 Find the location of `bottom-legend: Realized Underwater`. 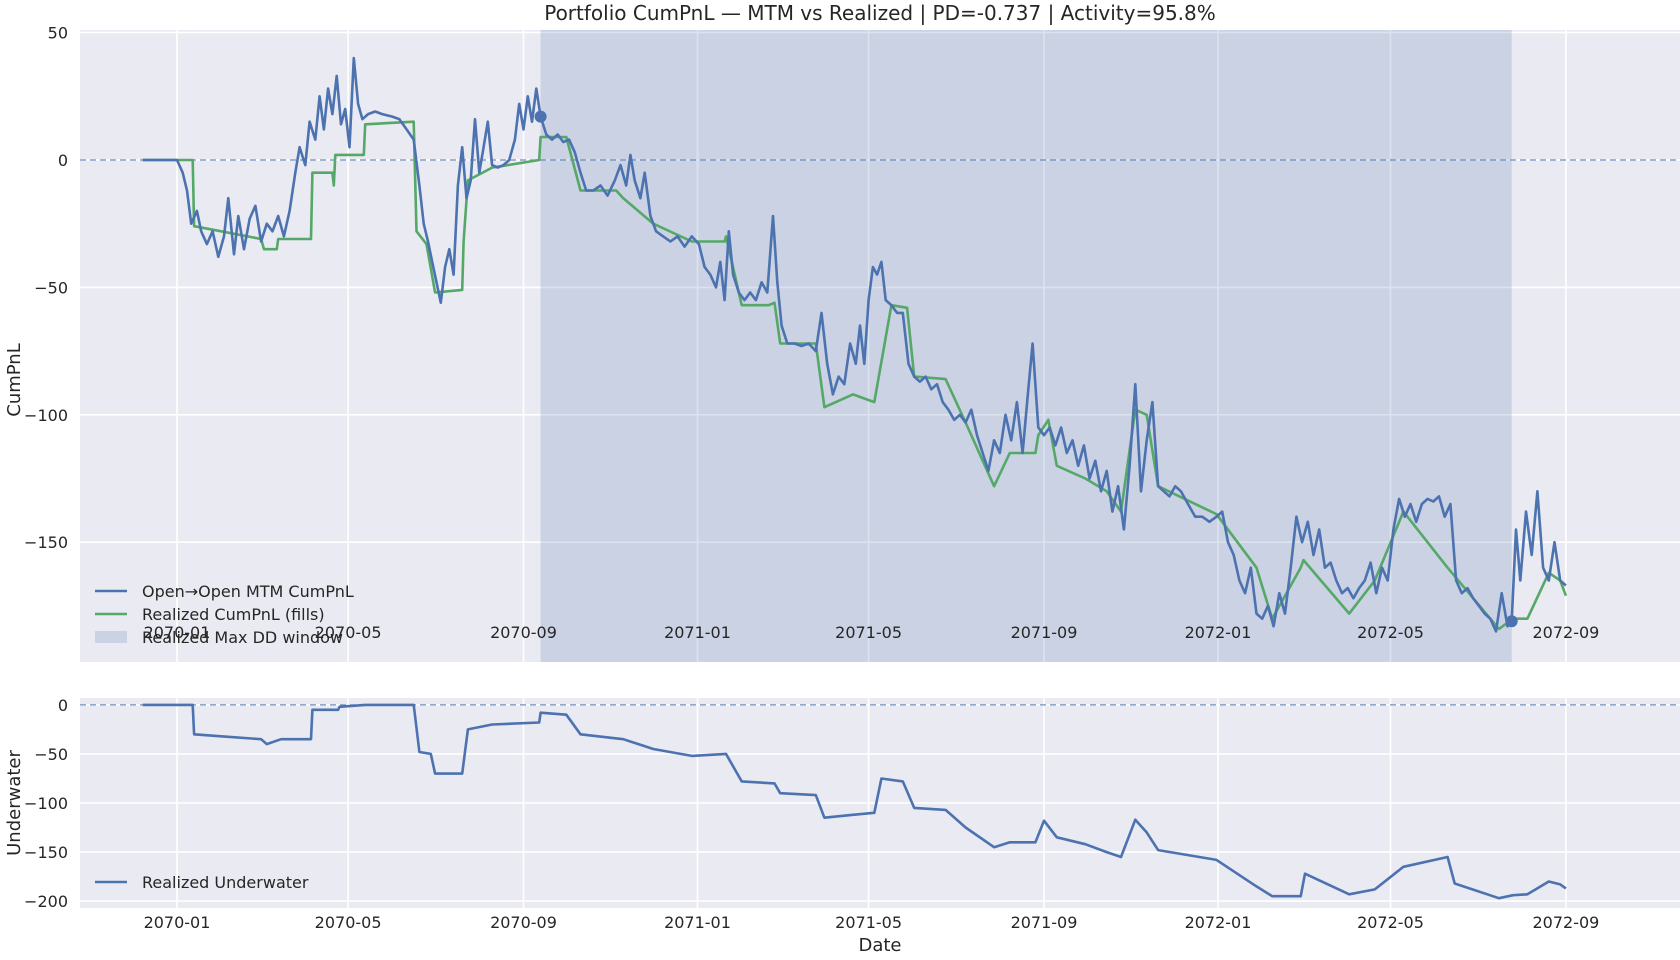

bottom-legend: Realized Underwater is located at coordinates (202, 882).